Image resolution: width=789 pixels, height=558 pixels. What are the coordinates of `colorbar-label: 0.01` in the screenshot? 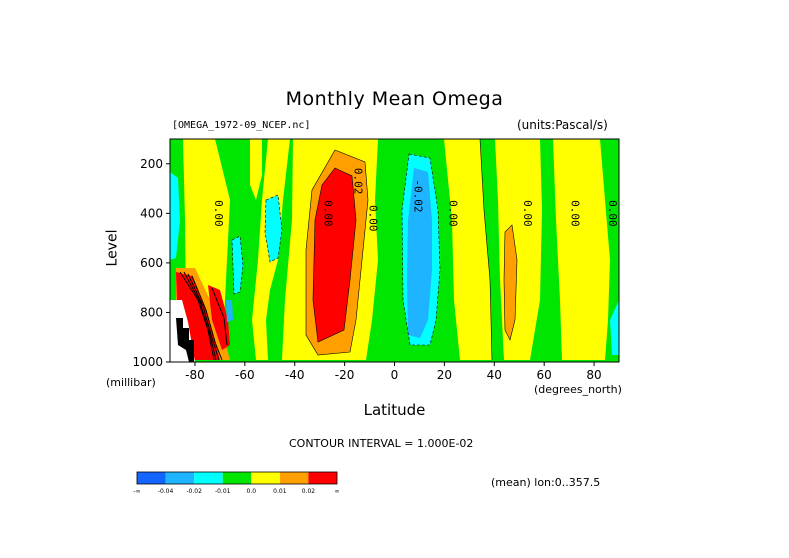 It's located at (280, 491).